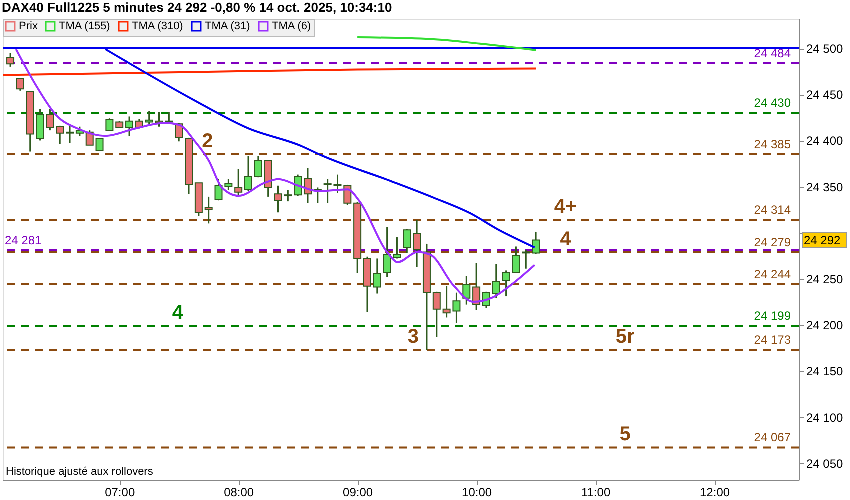 The width and height of the screenshot is (850, 500). I want to click on annotation: Historique ajusté aux rollovers, so click(80, 472).